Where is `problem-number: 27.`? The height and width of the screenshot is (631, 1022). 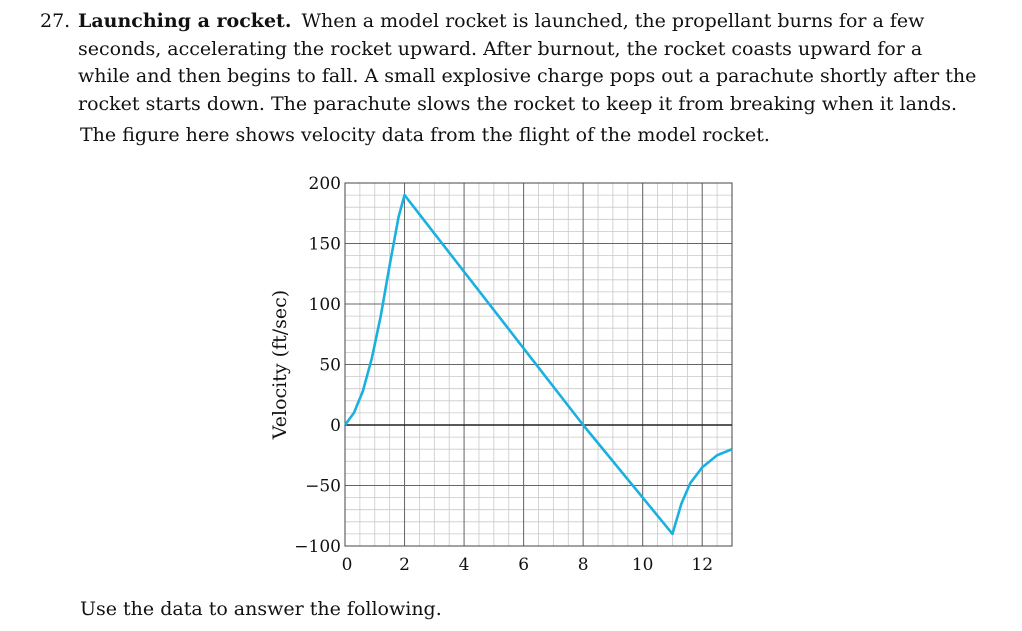
problem-number: 27. is located at coordinates (55, 21).